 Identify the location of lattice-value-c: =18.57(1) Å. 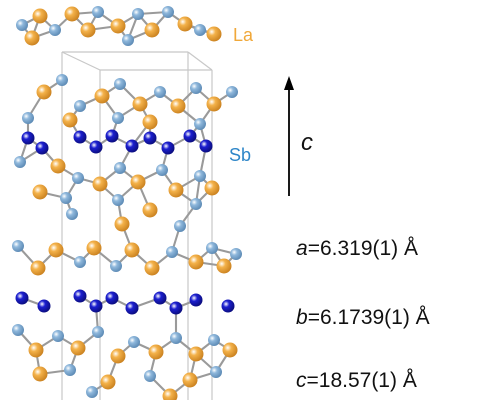
(361, 380).